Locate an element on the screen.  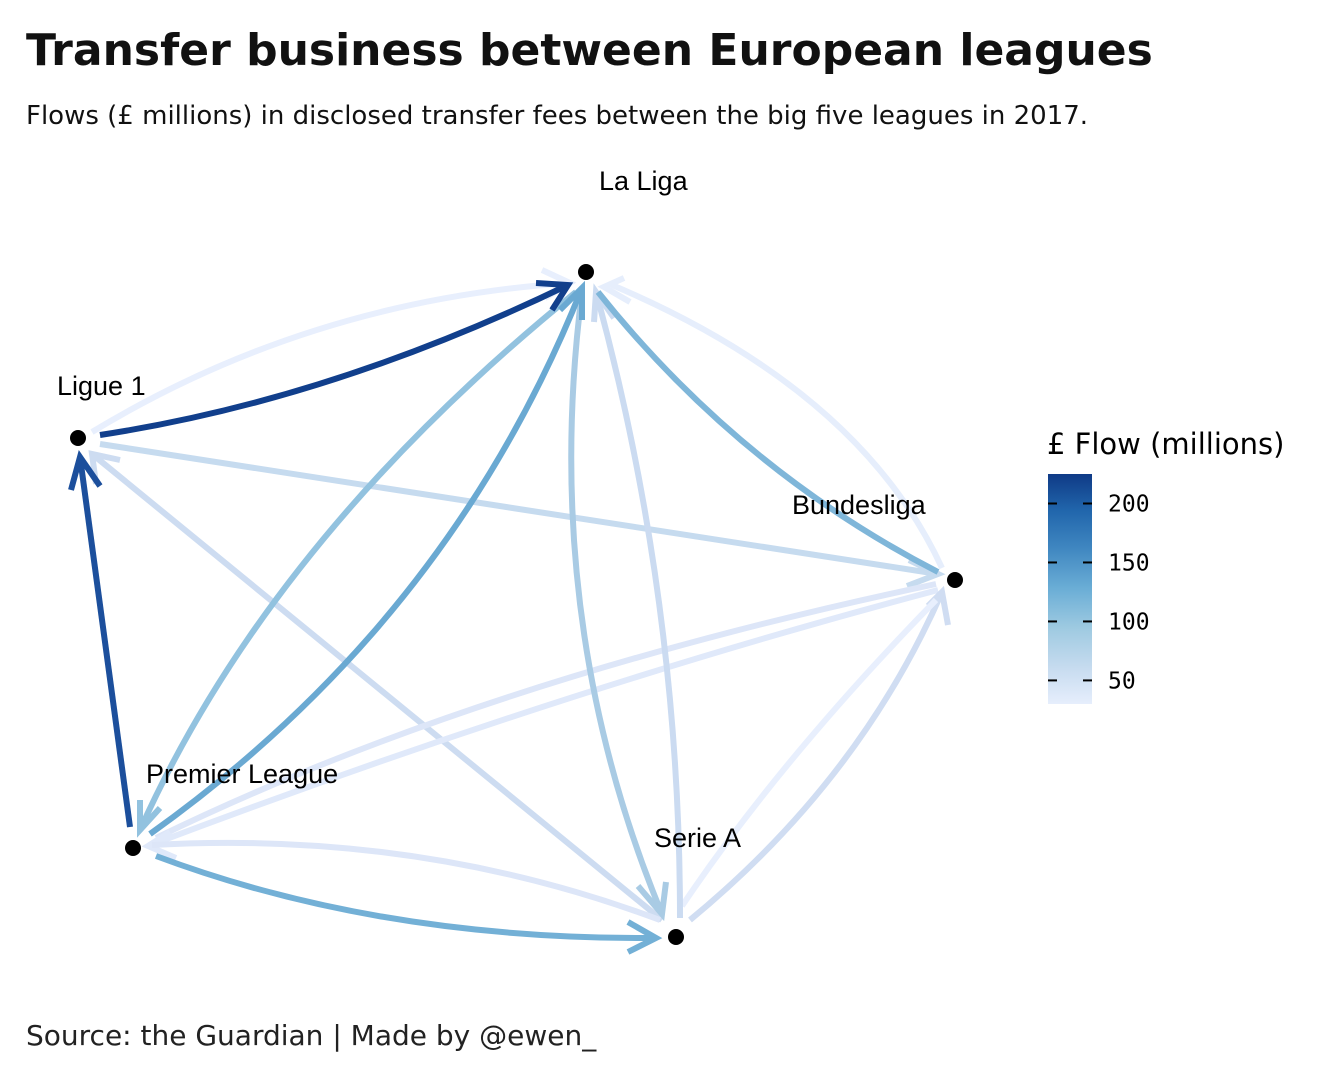
edge-laliga-to-seriea is located at coordinates (618, 606).